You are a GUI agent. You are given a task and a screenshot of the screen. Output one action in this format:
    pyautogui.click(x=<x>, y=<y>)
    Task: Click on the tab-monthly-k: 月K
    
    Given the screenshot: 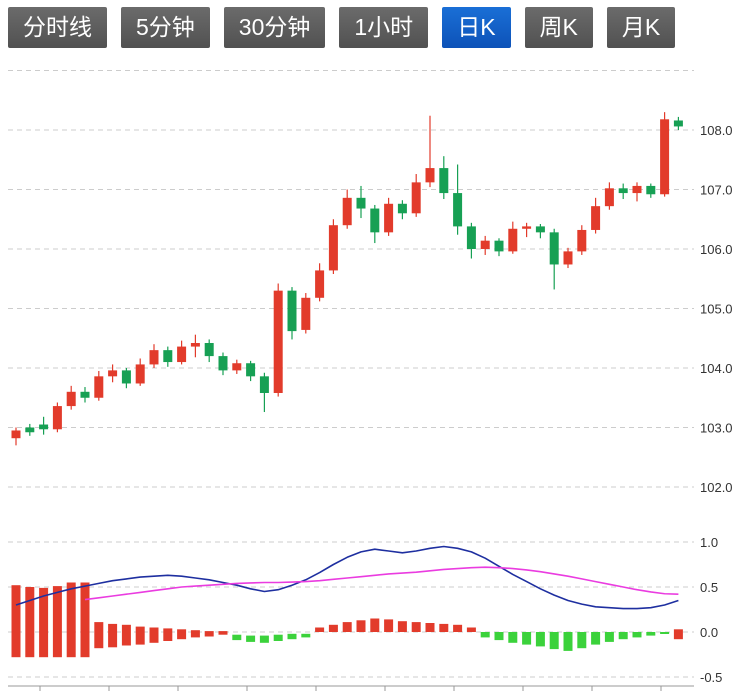 What is the action you would take?
    pyautogui.click(x=641, y=27)
    